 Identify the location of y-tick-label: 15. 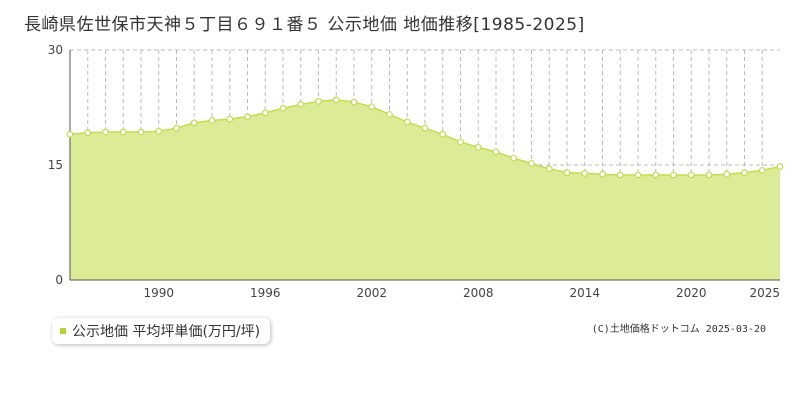
(55, 165).